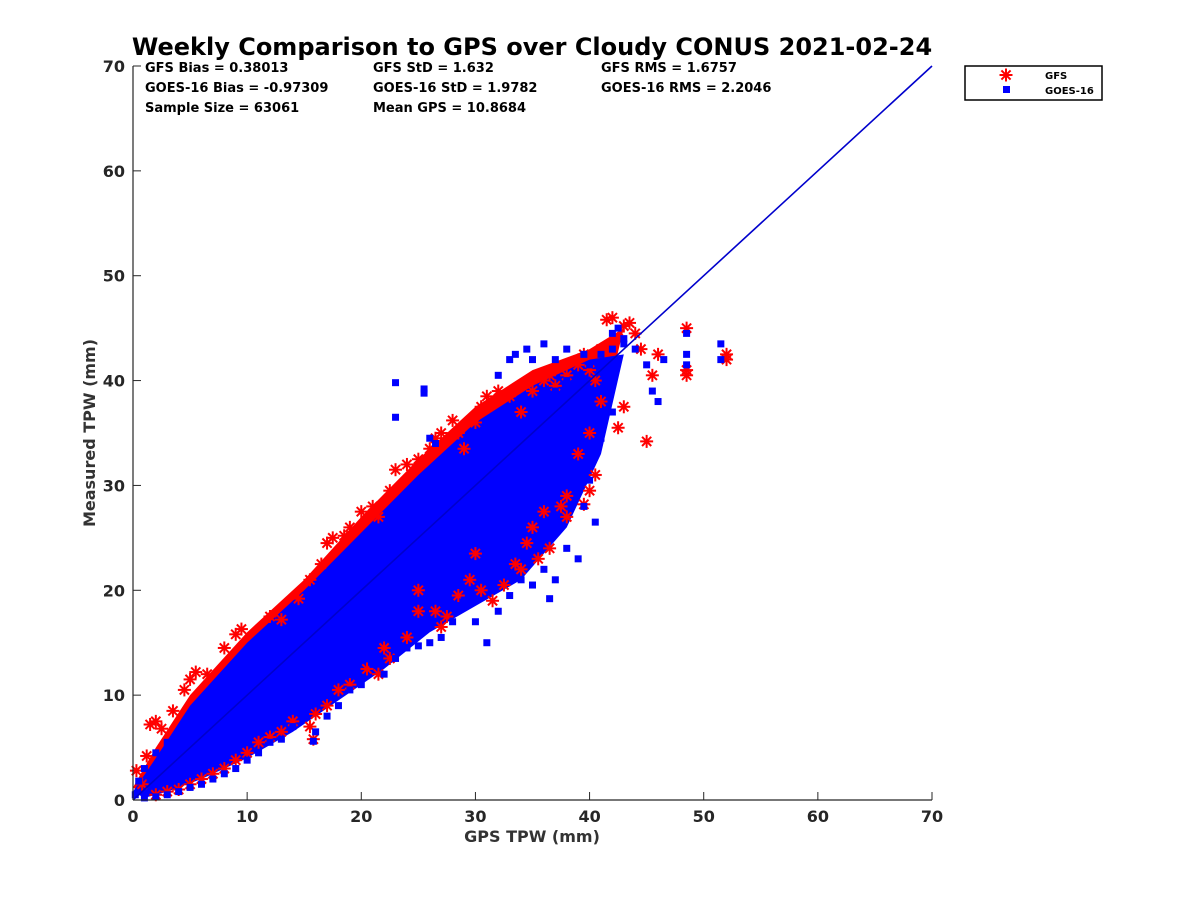 This screenshot has width=1200, height=900. Describe the element at coordinates (89, 433) in the screenshot. I see `y-axis-label: Measured TPW (mm)` at that location.